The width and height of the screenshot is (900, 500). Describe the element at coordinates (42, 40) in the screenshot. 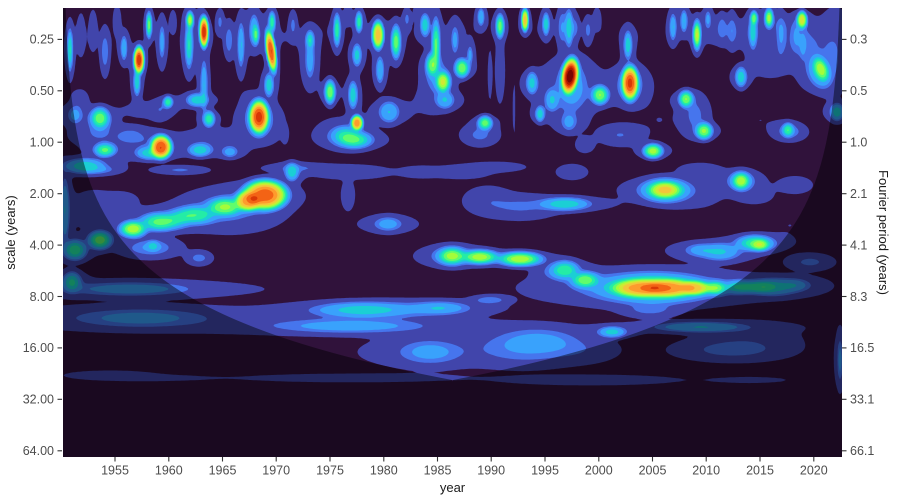

I see `svg-text: 0.25` at that location.